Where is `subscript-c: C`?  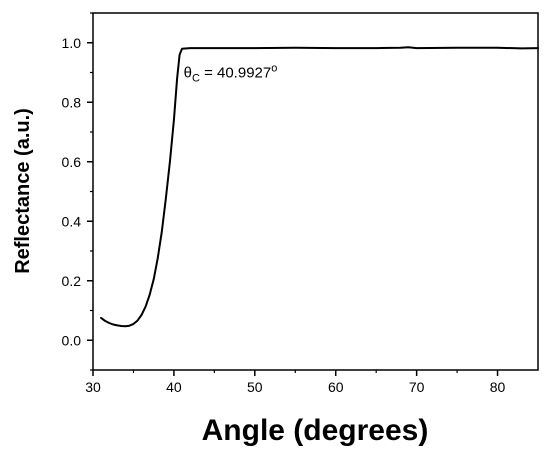 subscript-c: C is located at coordinates (196, 79).